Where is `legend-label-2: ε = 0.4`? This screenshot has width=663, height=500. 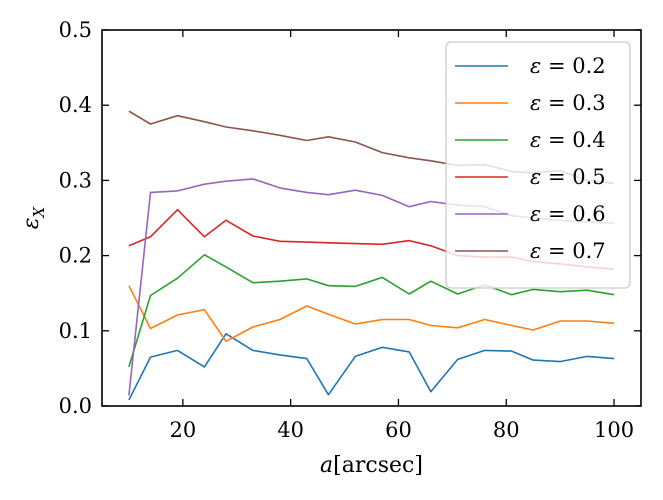 legend-label-2: ε = 0.4 is located at coordinates (568, 140).